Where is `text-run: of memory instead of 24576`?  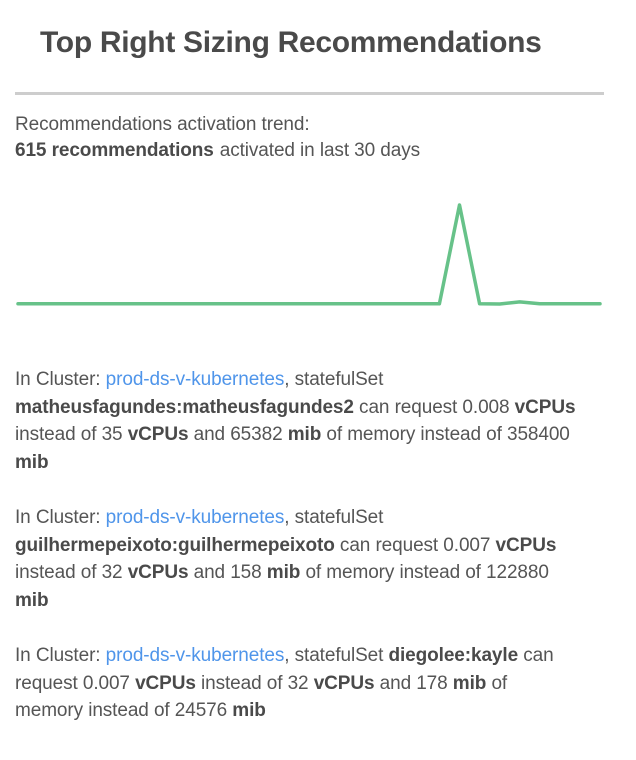
text-run: of memory instead of 24576 is located at coordinates (261, 697).